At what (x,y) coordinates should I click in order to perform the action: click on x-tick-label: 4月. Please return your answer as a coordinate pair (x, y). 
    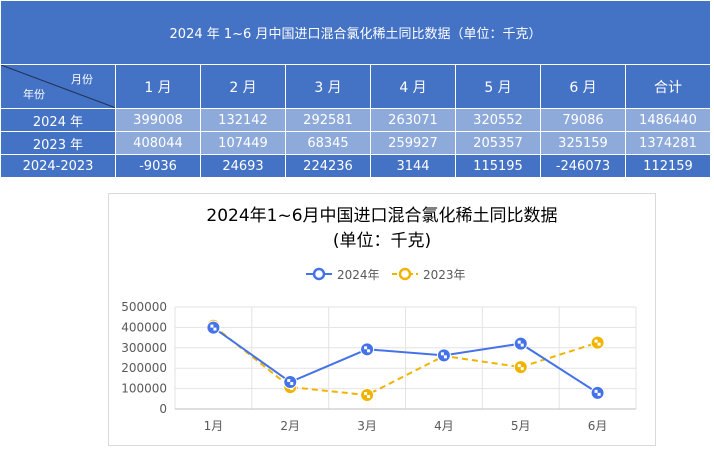
    Looking at the image, I should click on (444, 426).